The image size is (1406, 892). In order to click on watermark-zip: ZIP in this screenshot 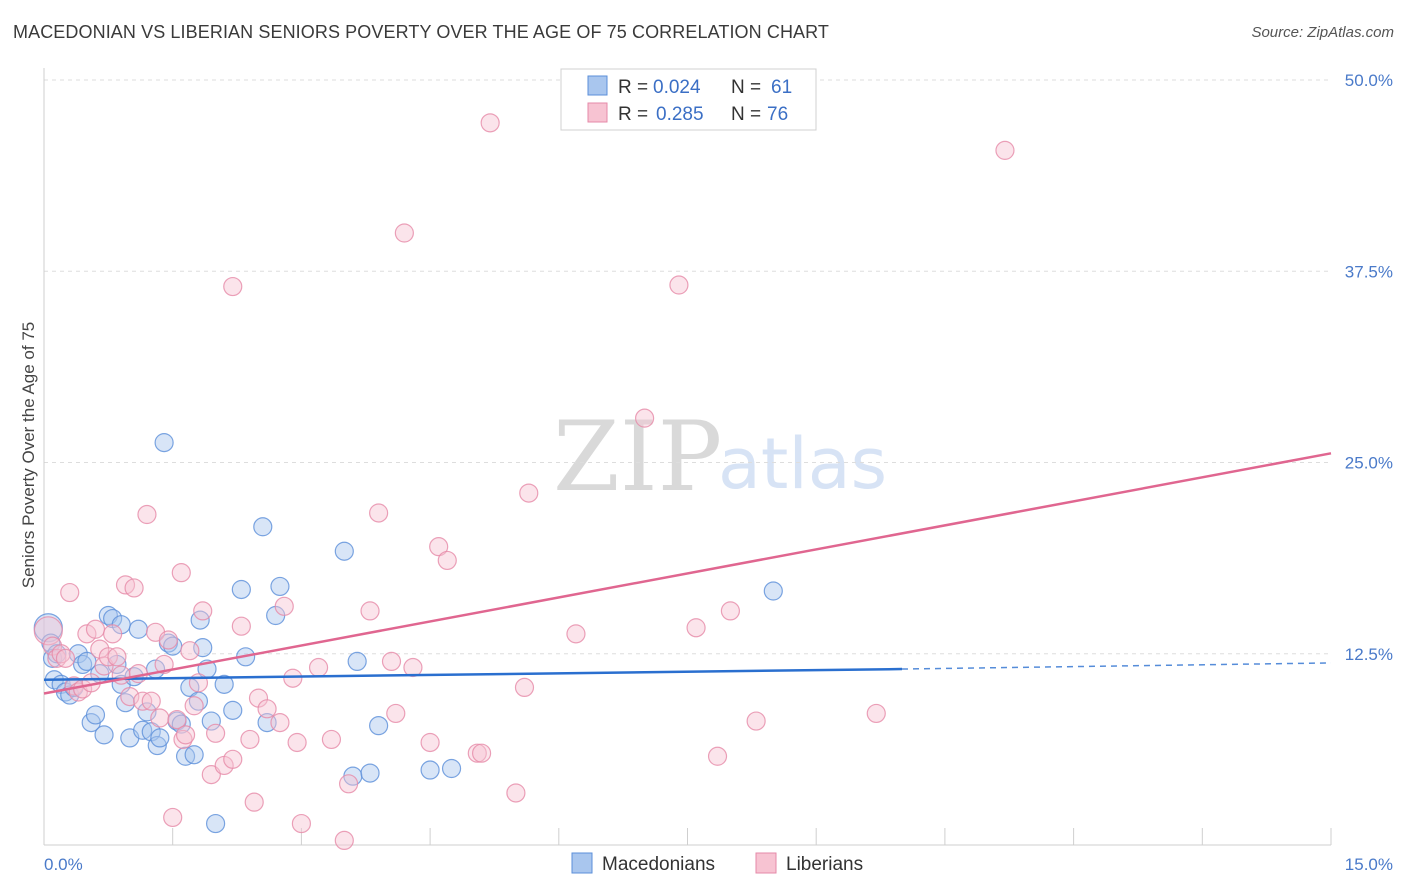, I will do `click(637, 457)`.